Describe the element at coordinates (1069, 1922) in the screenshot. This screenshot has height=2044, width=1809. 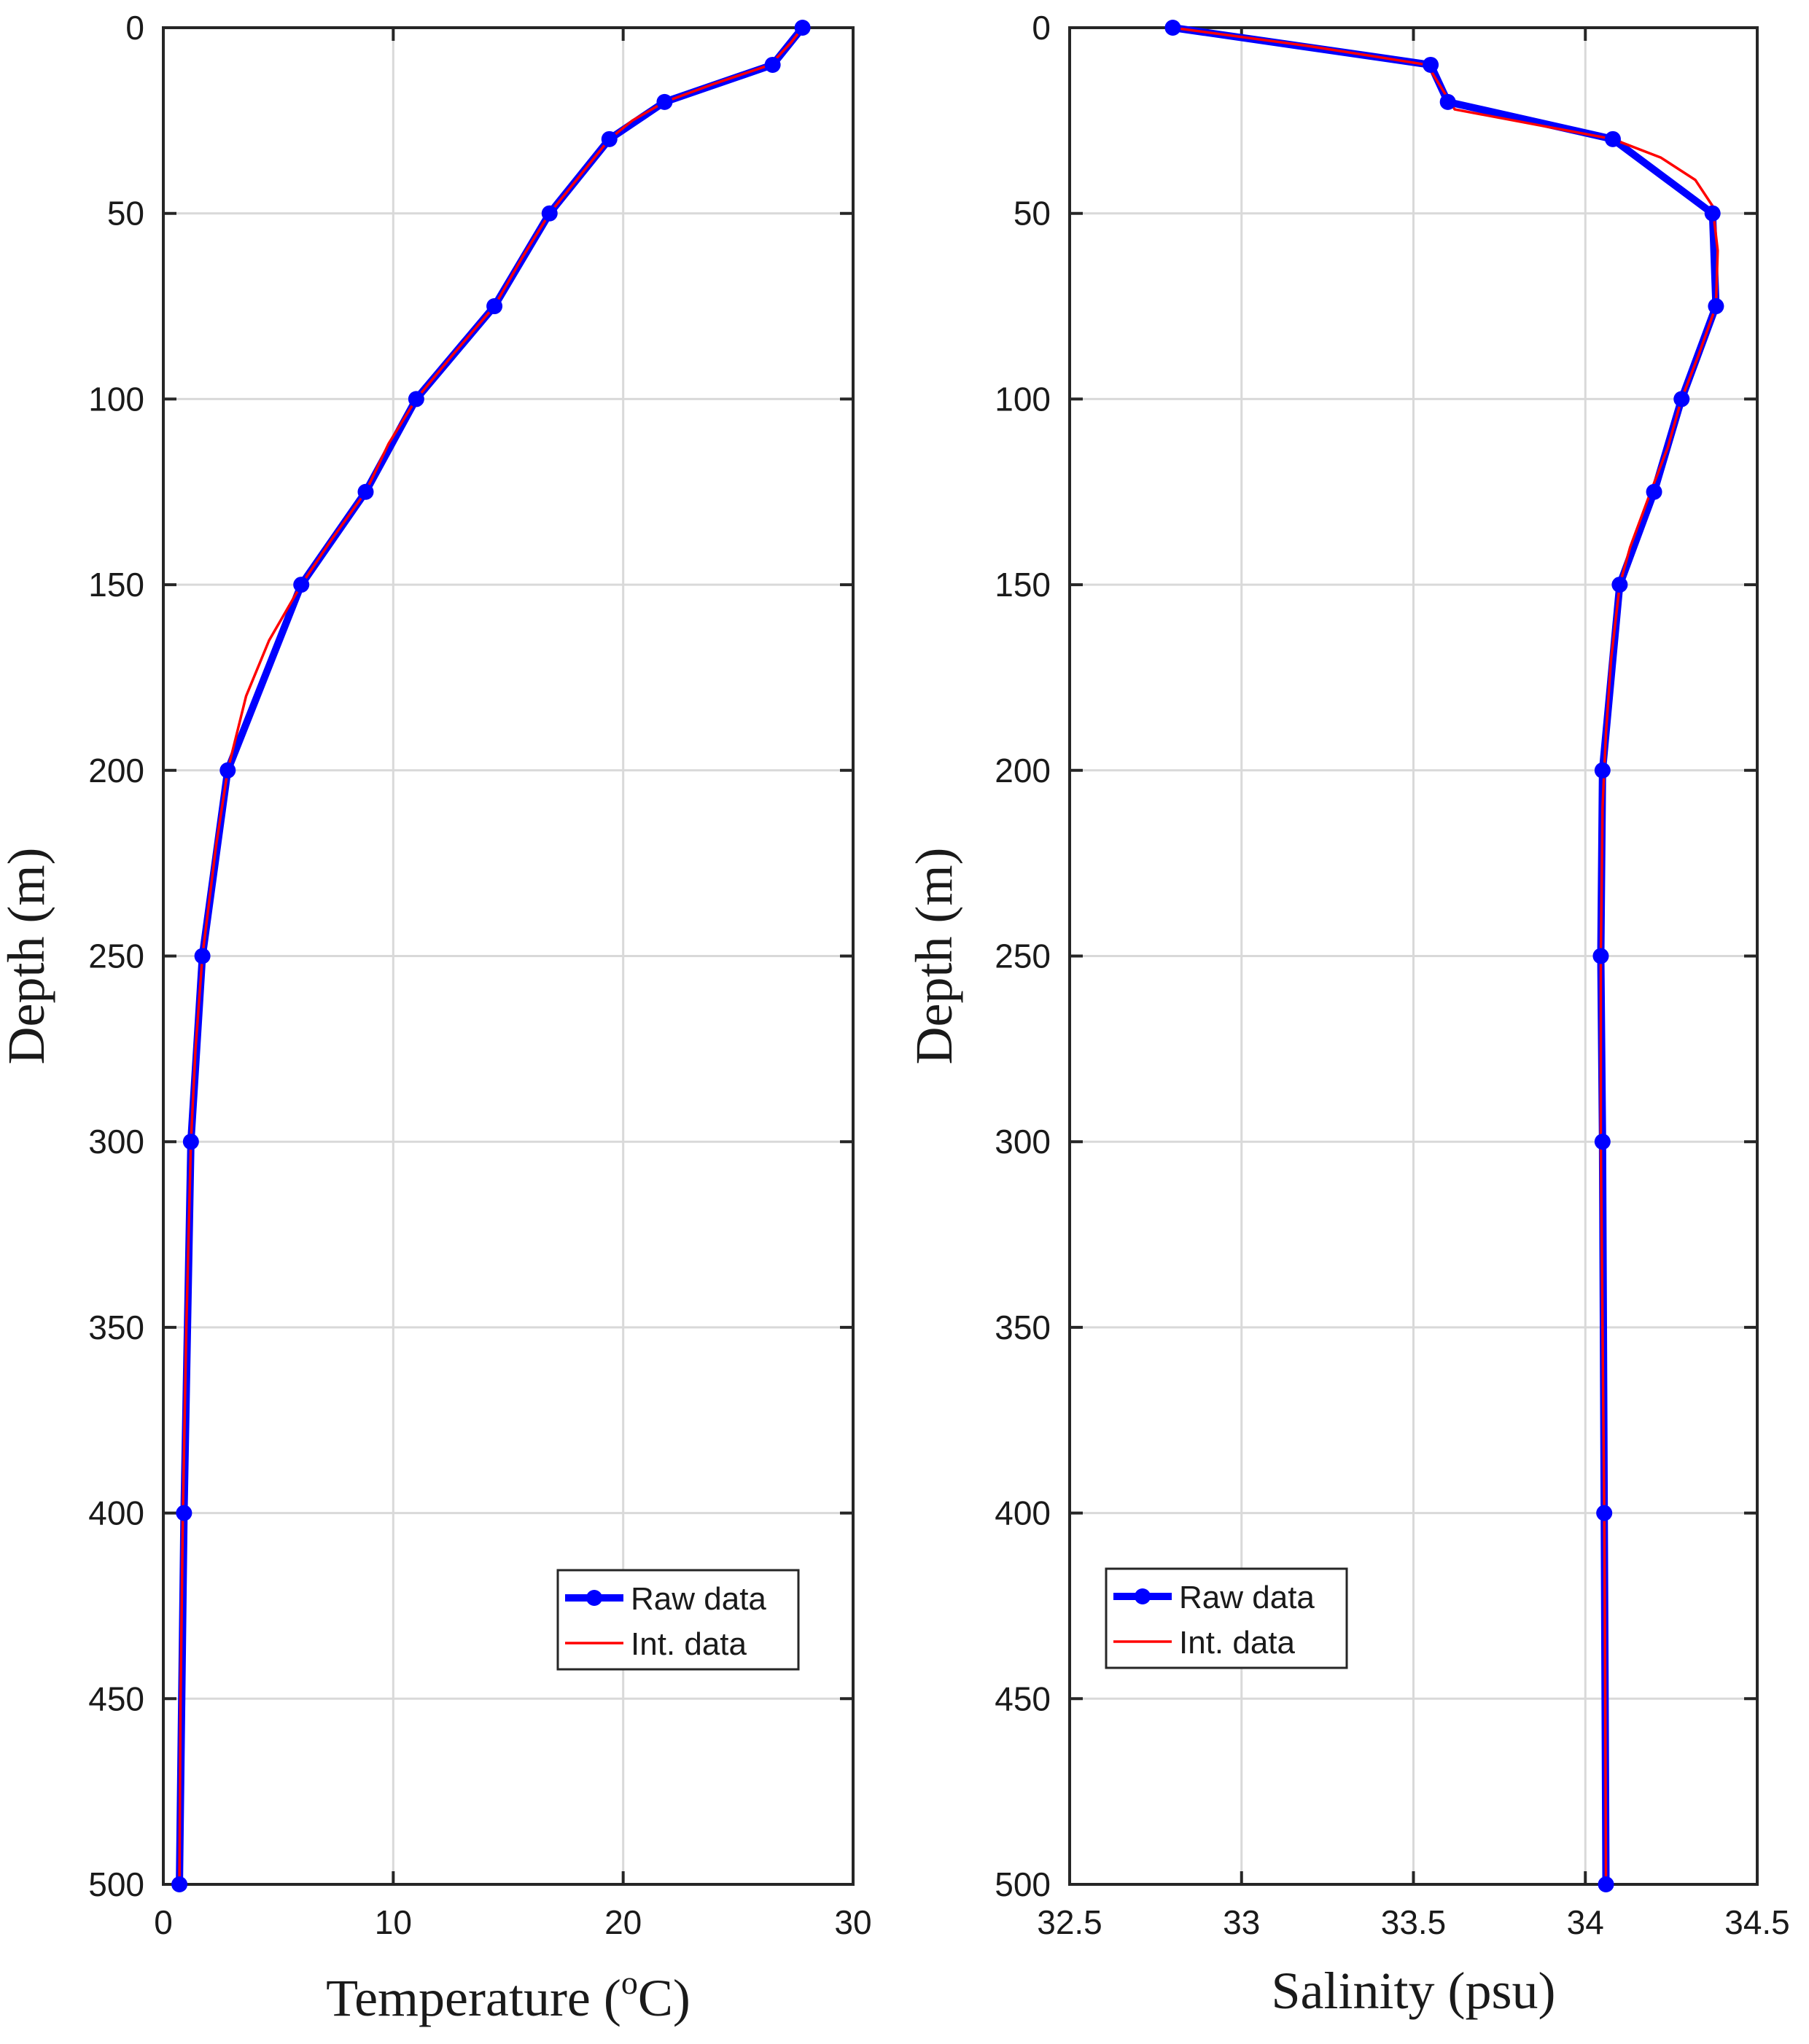
I see `x-tick-label: 32.5` at that location.